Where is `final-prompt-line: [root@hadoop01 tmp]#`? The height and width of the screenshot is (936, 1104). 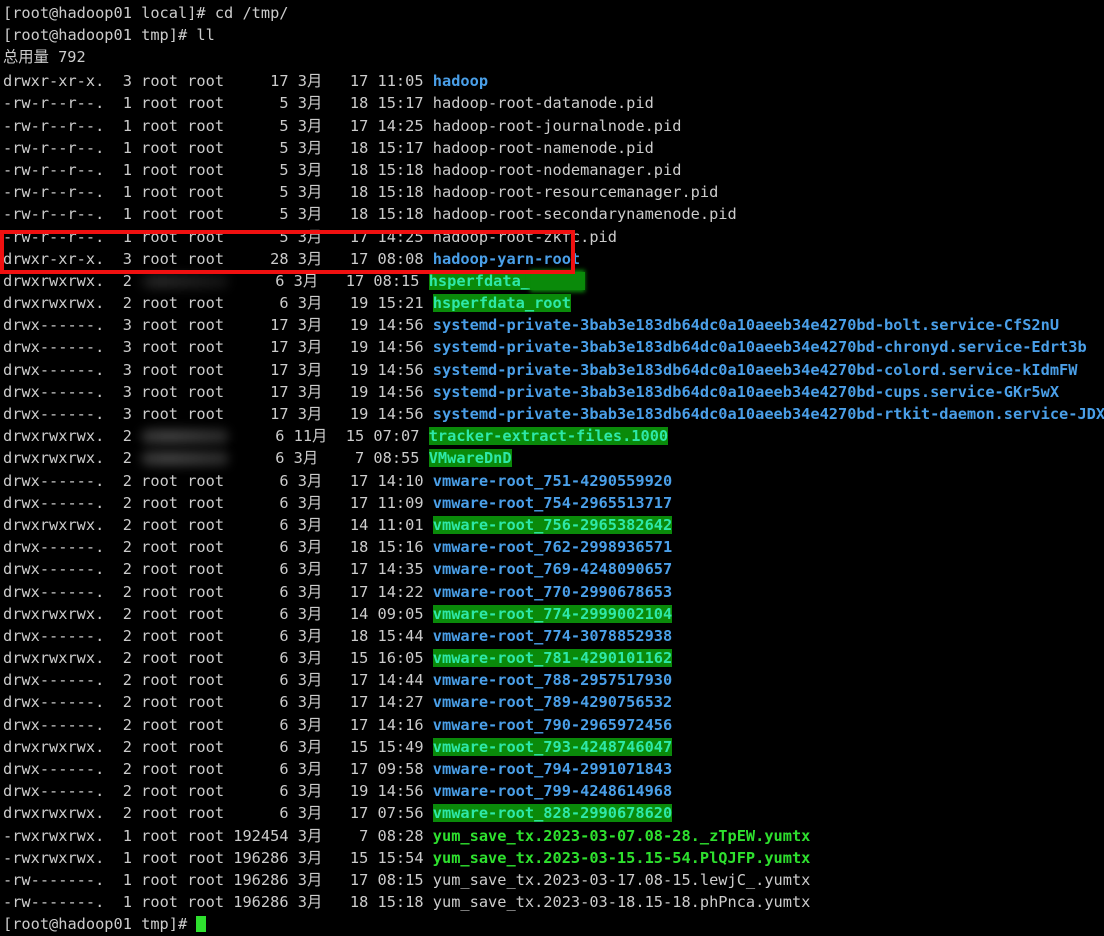
final-prompt-line: [root@hadoop01 tmp]# is located at coordinates (552, 924).